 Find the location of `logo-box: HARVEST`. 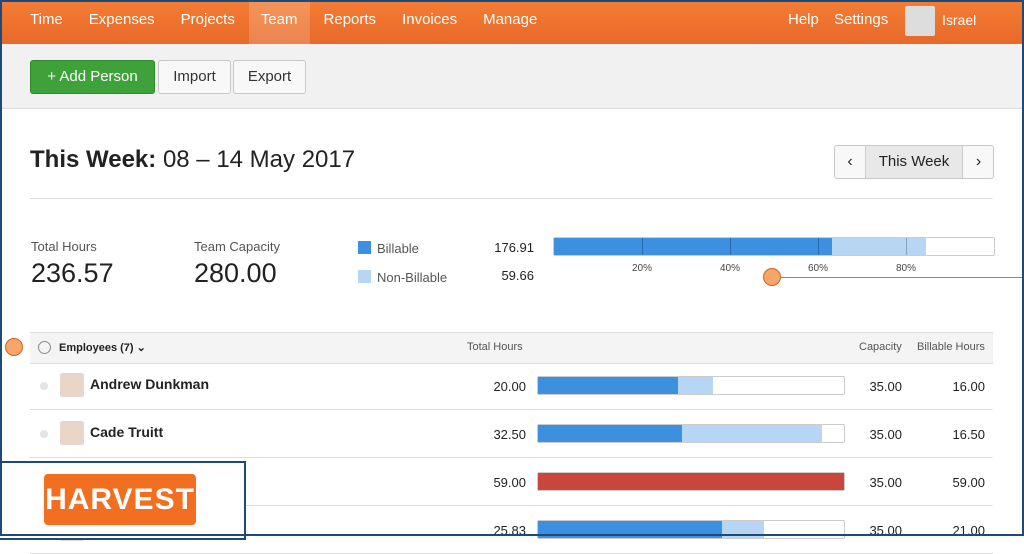

logo-box: HARVEST is located at coordinates (123, 500).